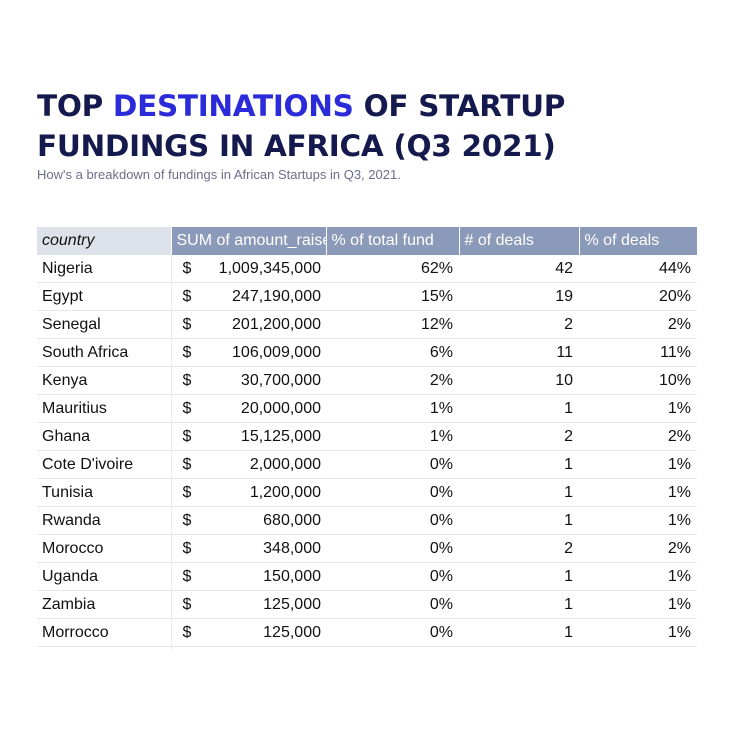 This screenshot has height=750, width=750. I want to click on table-row: Cote D'ivoire $2,000,000 0% 1 1%, so click(367, 464).